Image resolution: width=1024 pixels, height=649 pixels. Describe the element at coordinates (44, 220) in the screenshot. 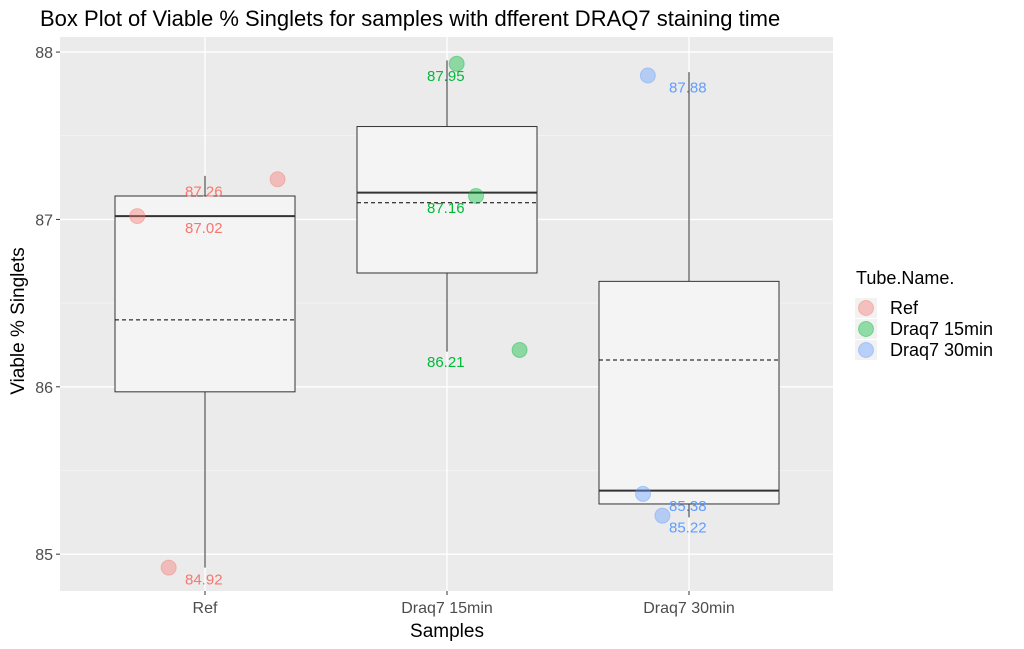

I see `y-tick-label: 87` at that location.